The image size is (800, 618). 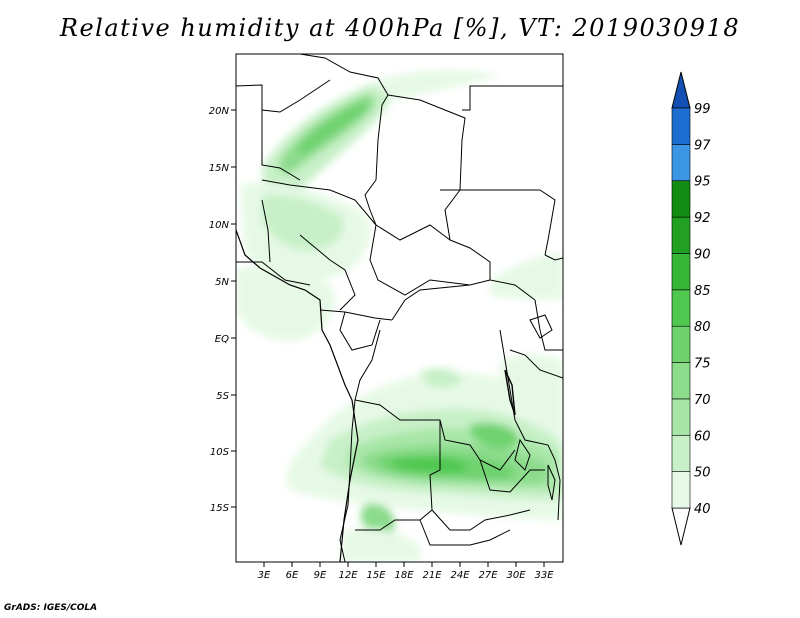 What do you see at coordinates (681, 90) in the screenshot?
I see `colorbar-top-arrow` at bounding box center [681, 90].